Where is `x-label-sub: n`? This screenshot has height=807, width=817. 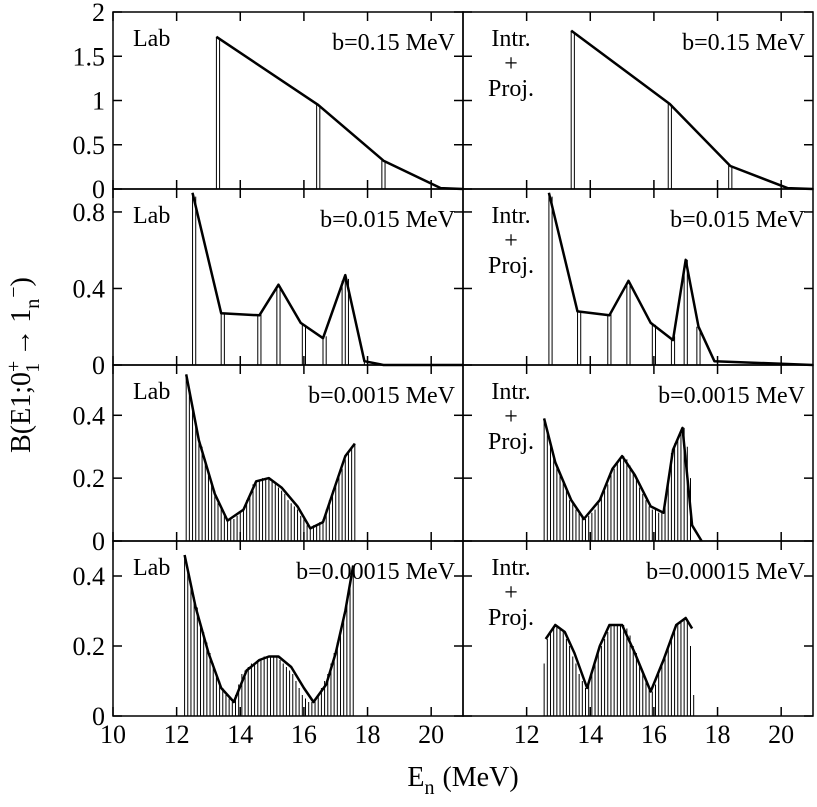 x-label-sub: n is located at coordinates (429, 788).